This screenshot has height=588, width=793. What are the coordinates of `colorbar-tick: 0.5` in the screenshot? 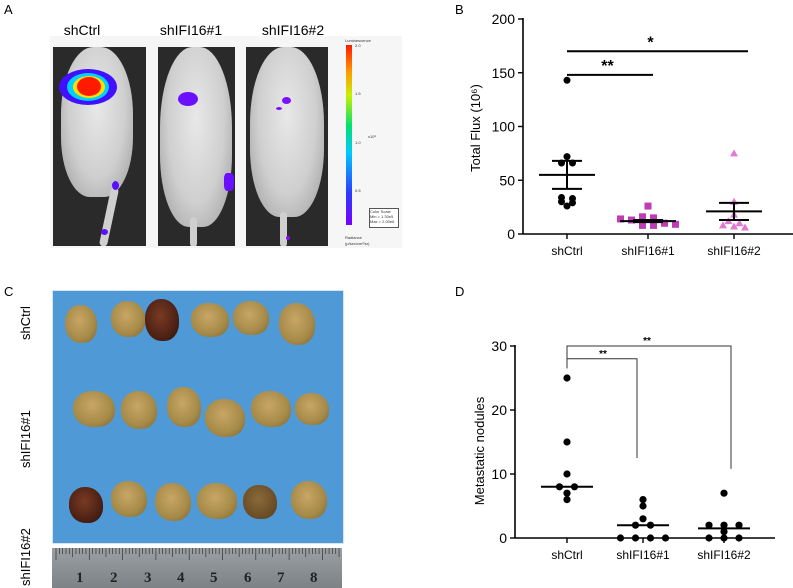 It's located at (358, 190).